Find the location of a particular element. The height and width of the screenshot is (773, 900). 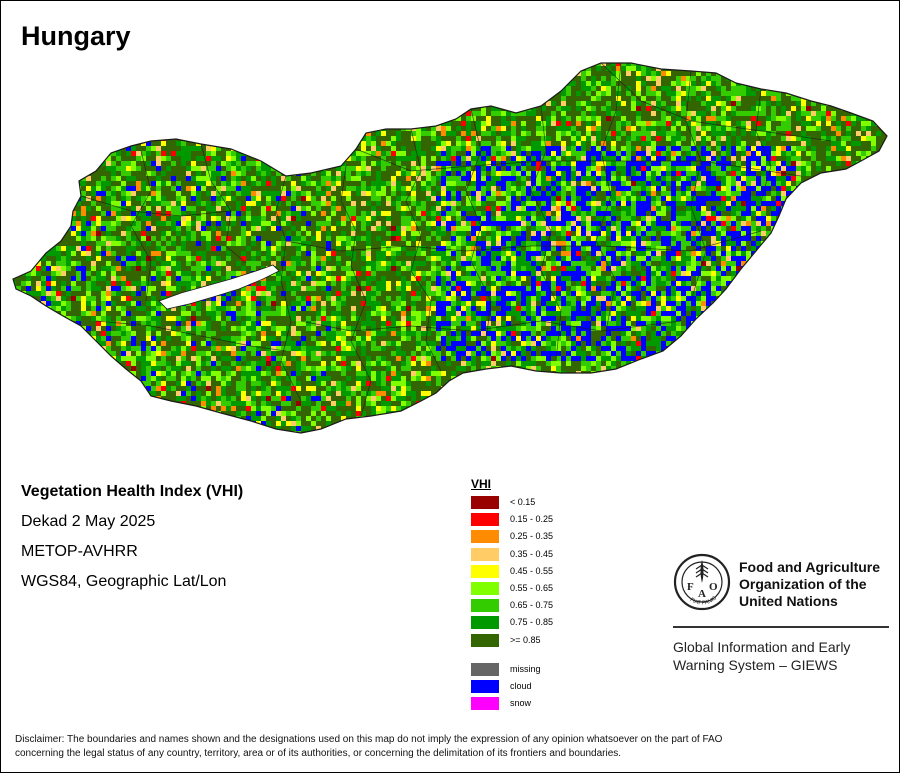

legend-class-row: >= 0.85 is located at coordinates (506, 641).